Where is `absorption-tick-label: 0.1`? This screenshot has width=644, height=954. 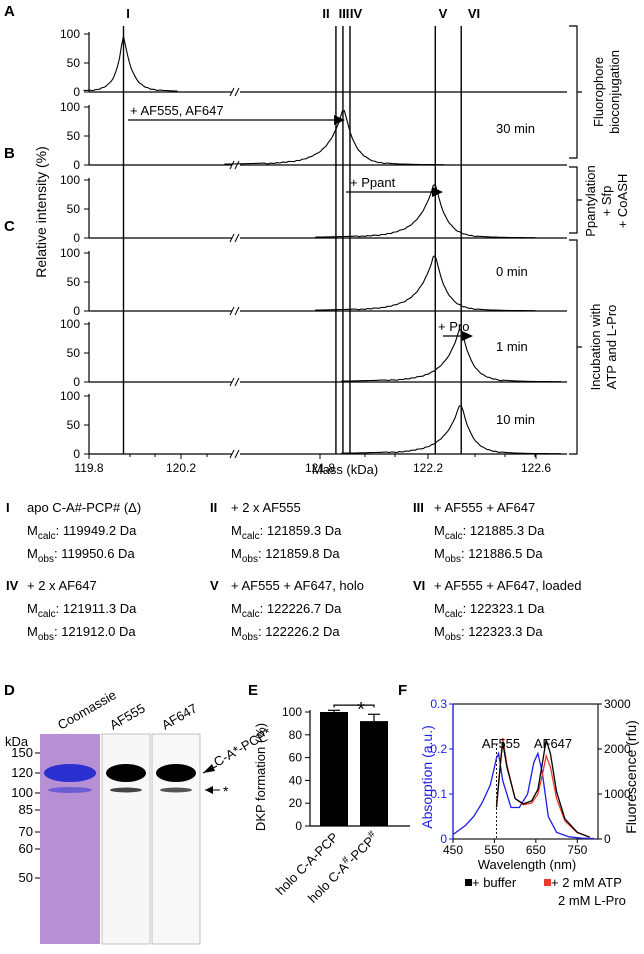 absorption-tick-label: 0.1 is located at coordinates (438, 794).